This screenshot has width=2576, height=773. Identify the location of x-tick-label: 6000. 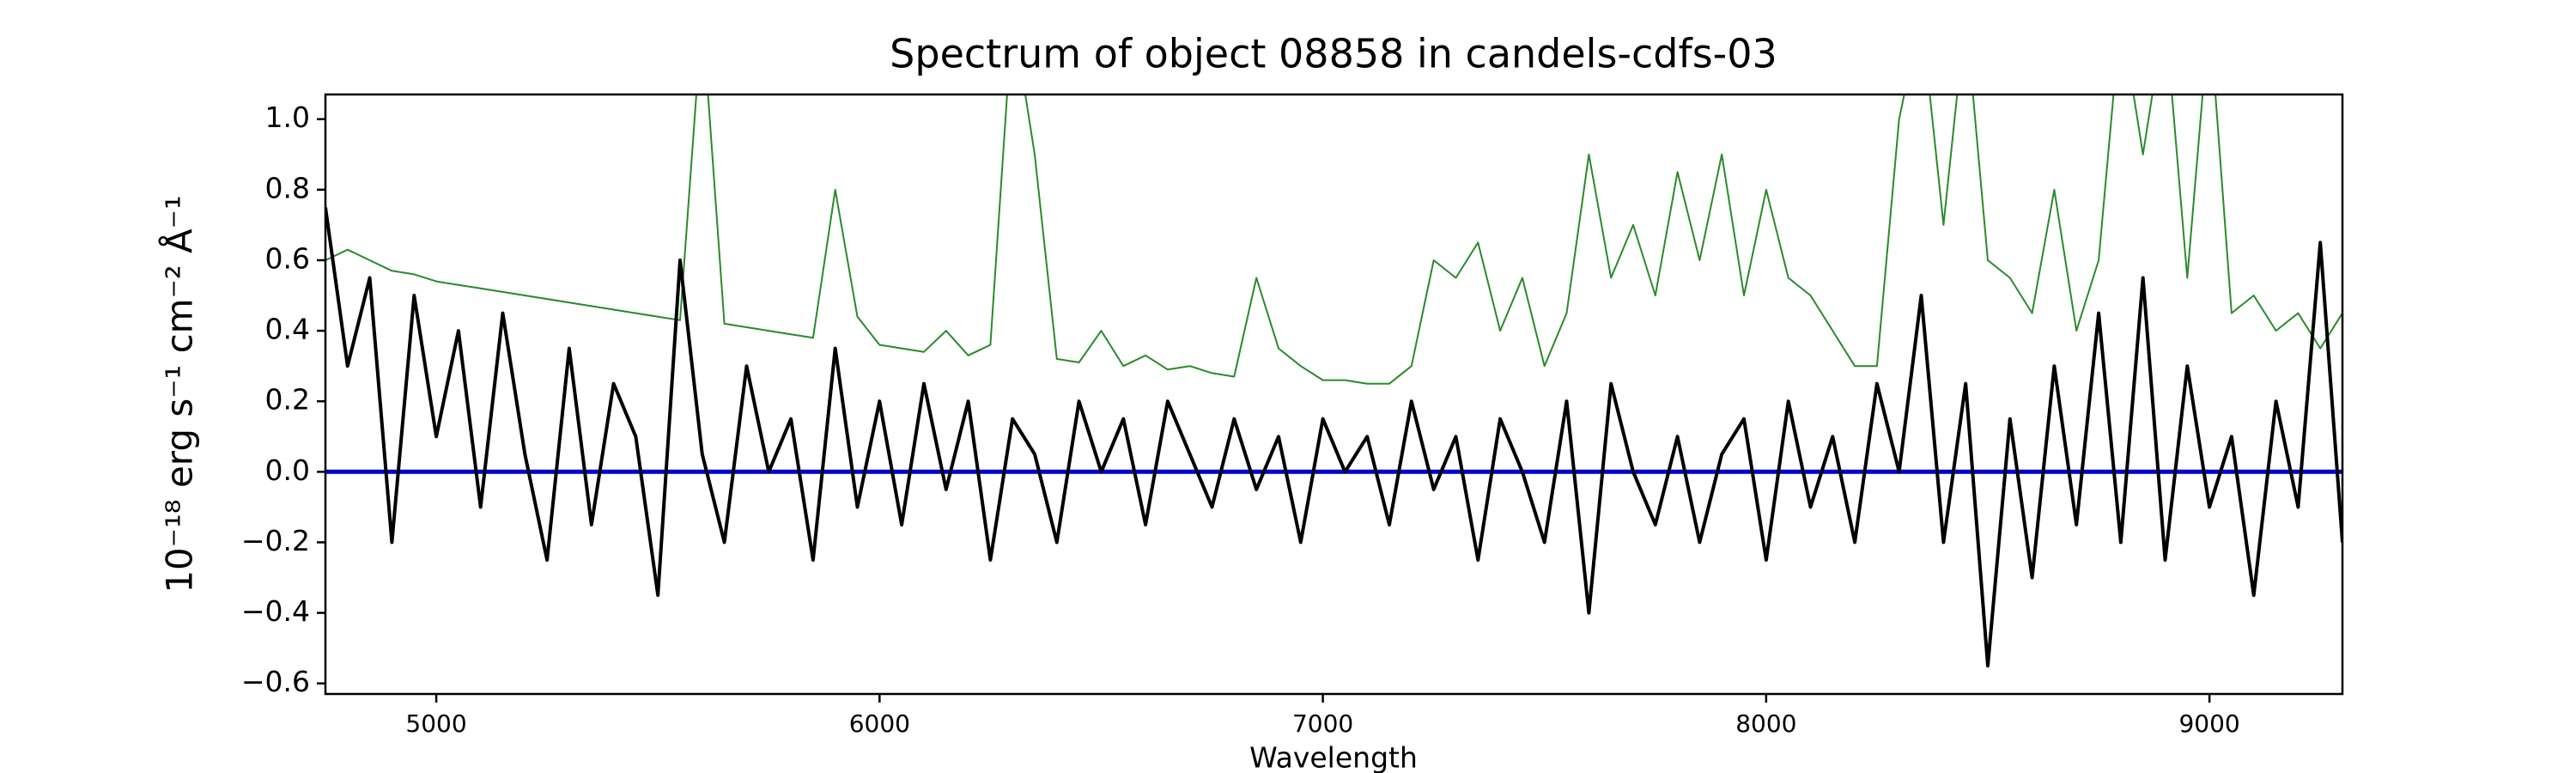
(879, 723).